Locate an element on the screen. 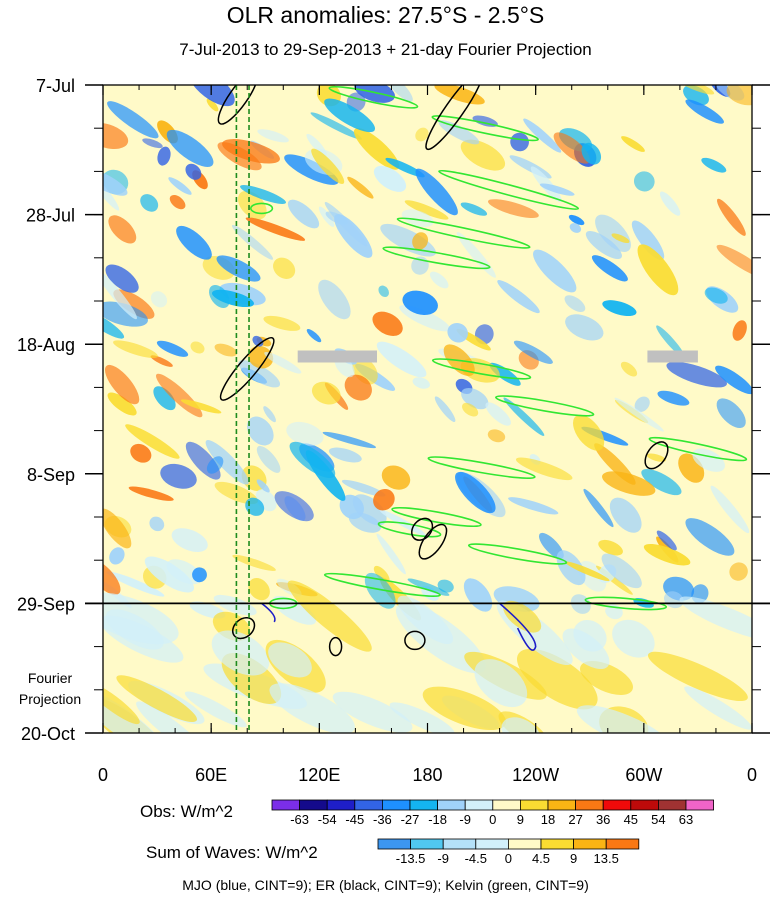  colorbar-level-label: 63 is located at coordinates (686, 819).